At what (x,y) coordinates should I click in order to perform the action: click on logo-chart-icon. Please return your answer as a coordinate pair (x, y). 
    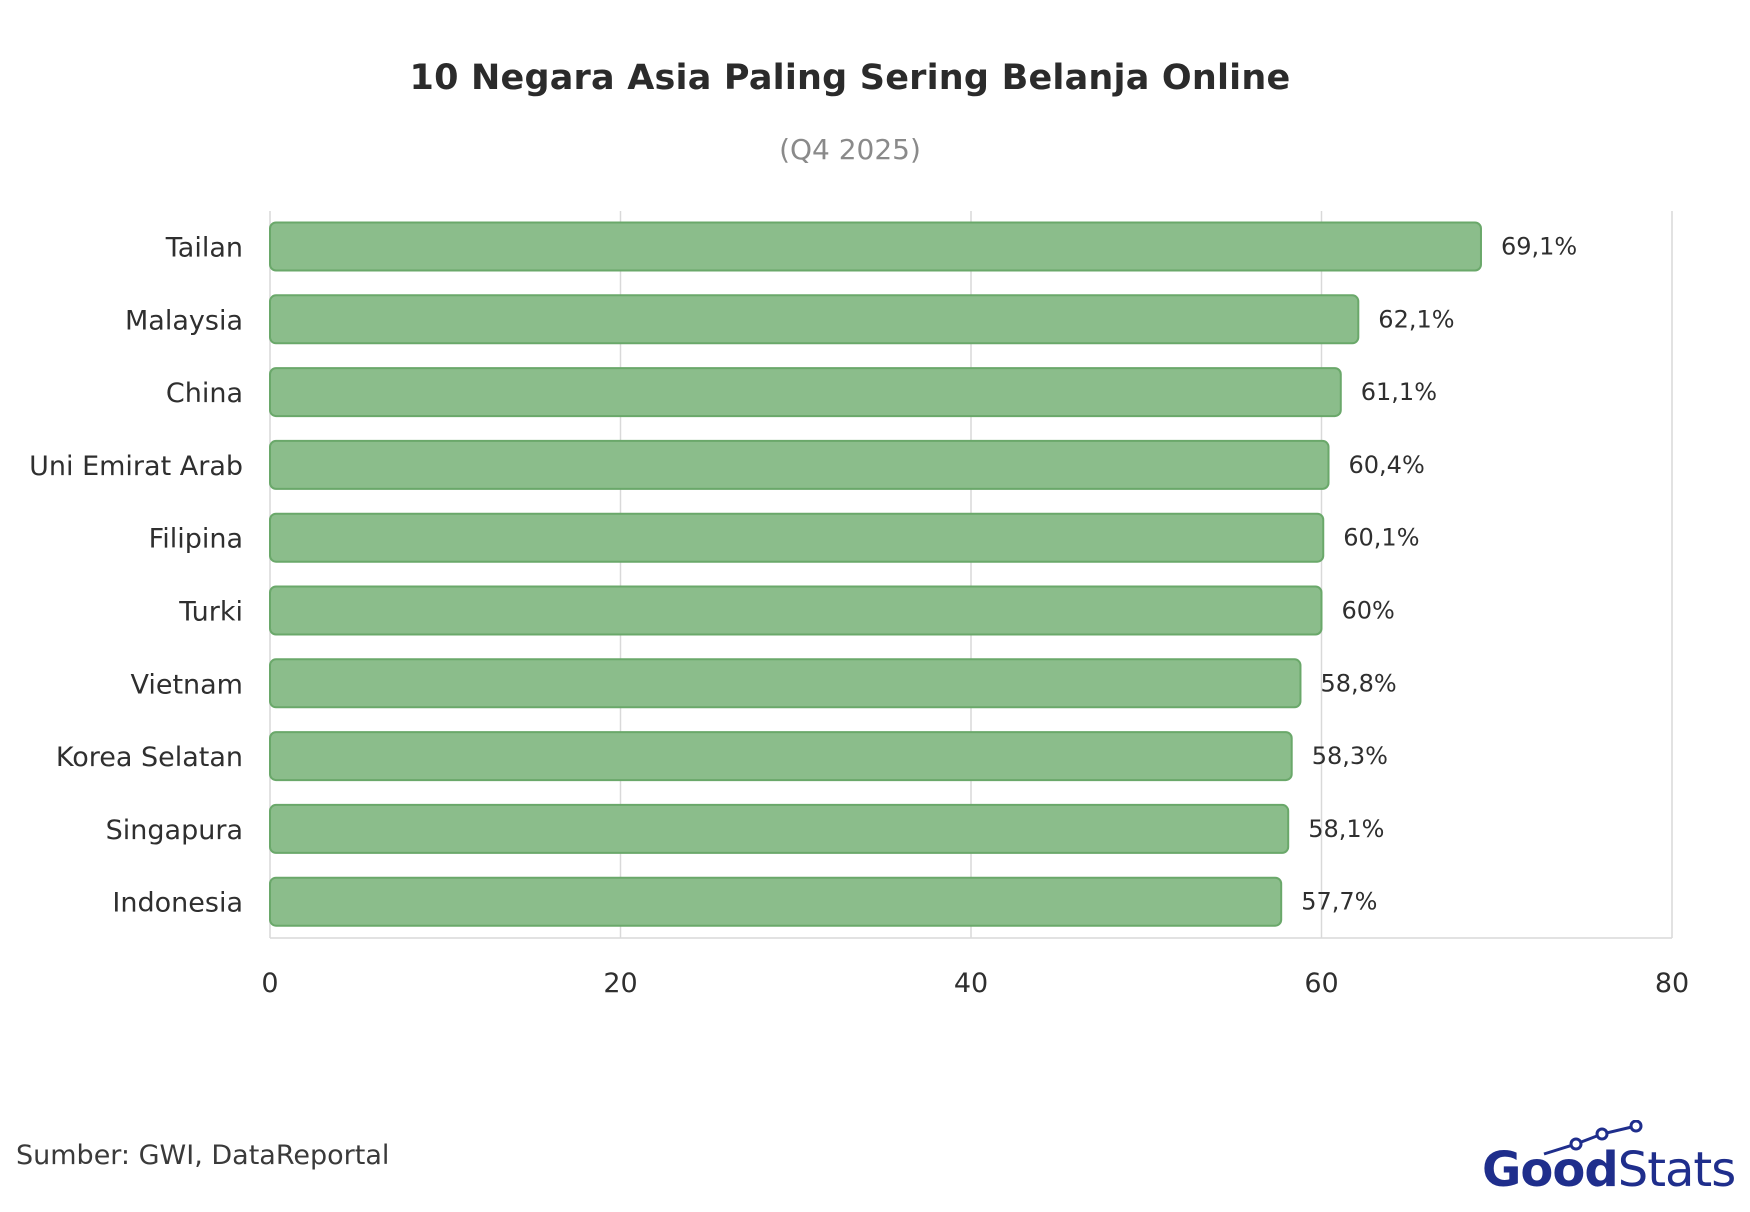
    Looking at the image, I should click on (1593, 1138).